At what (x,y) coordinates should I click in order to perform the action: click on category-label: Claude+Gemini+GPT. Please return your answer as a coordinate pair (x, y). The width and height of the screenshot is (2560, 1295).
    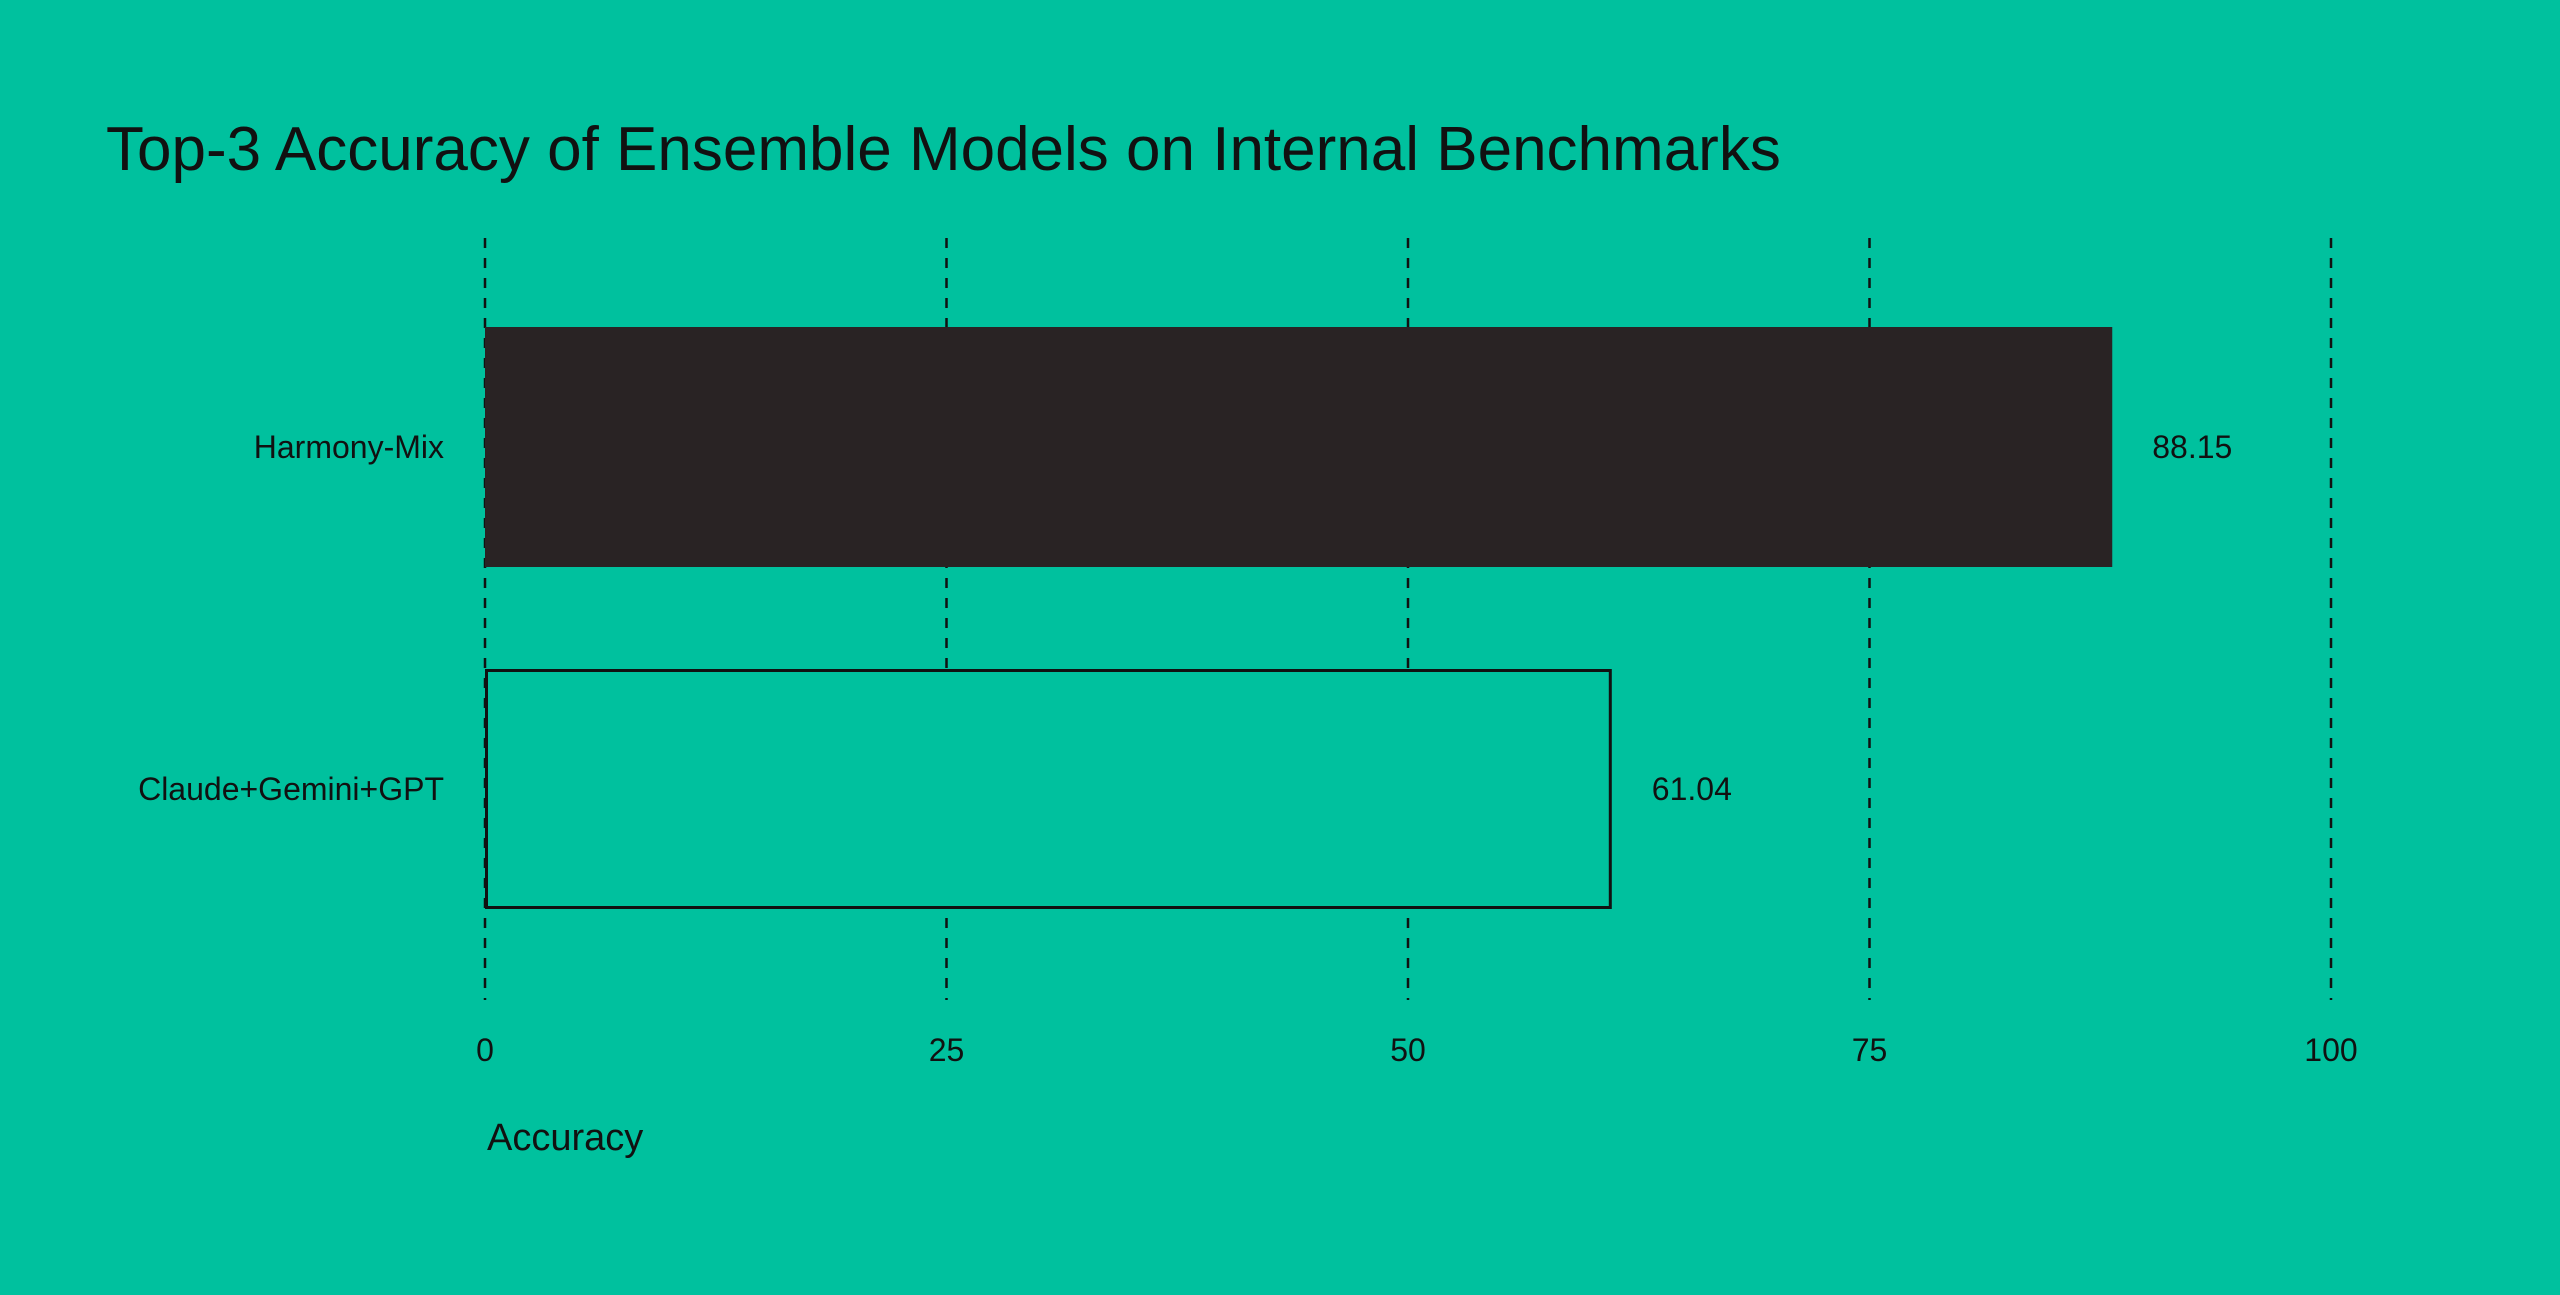
    Looking at the image, I should click on (291, 789).